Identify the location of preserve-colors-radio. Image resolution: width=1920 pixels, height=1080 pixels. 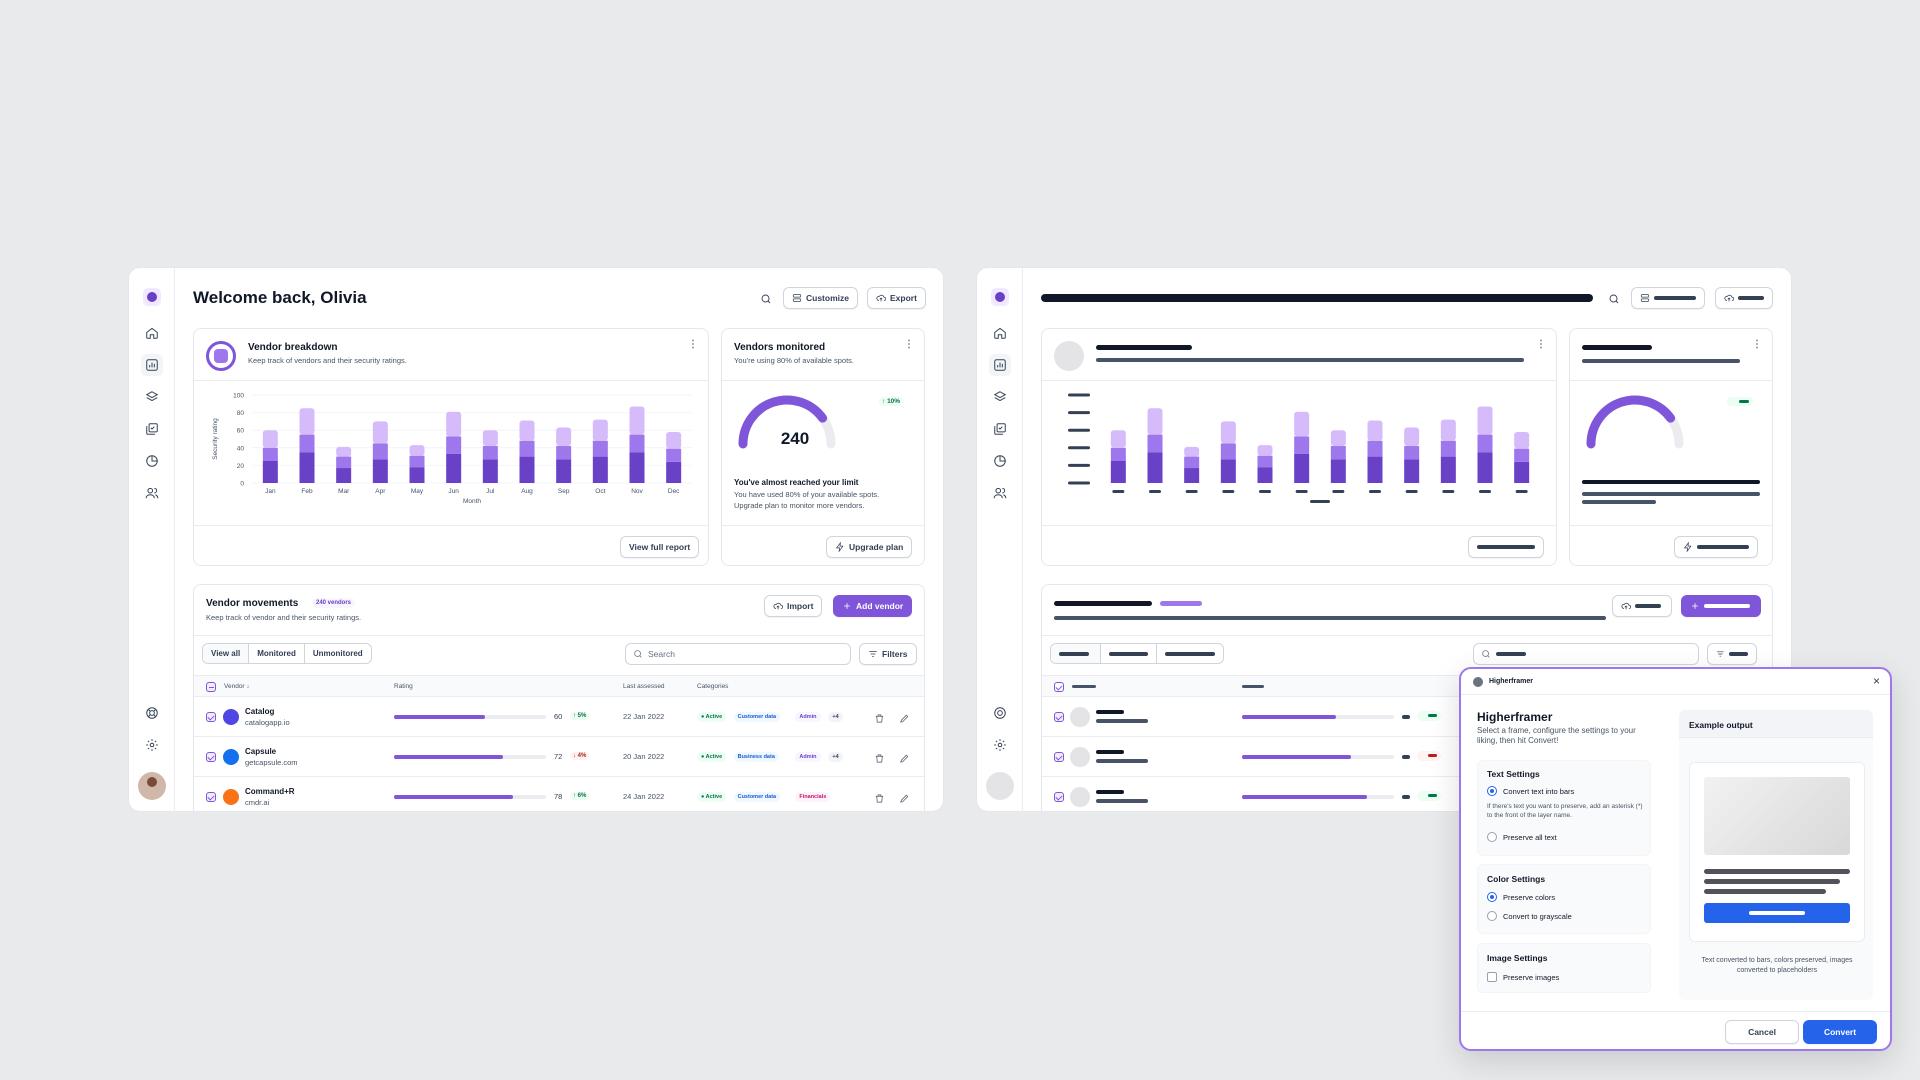
(1492, 897).